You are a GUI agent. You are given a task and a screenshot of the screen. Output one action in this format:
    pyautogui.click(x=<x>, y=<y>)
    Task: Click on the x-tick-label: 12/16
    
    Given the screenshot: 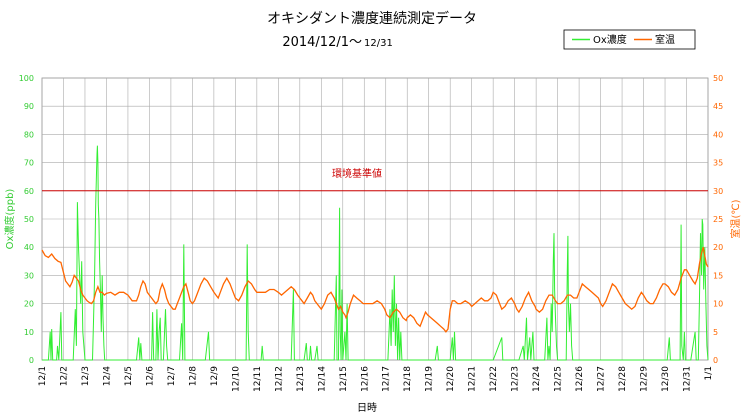 What is the action you would take?
    pyautogui.click(x=365, y=379)
    